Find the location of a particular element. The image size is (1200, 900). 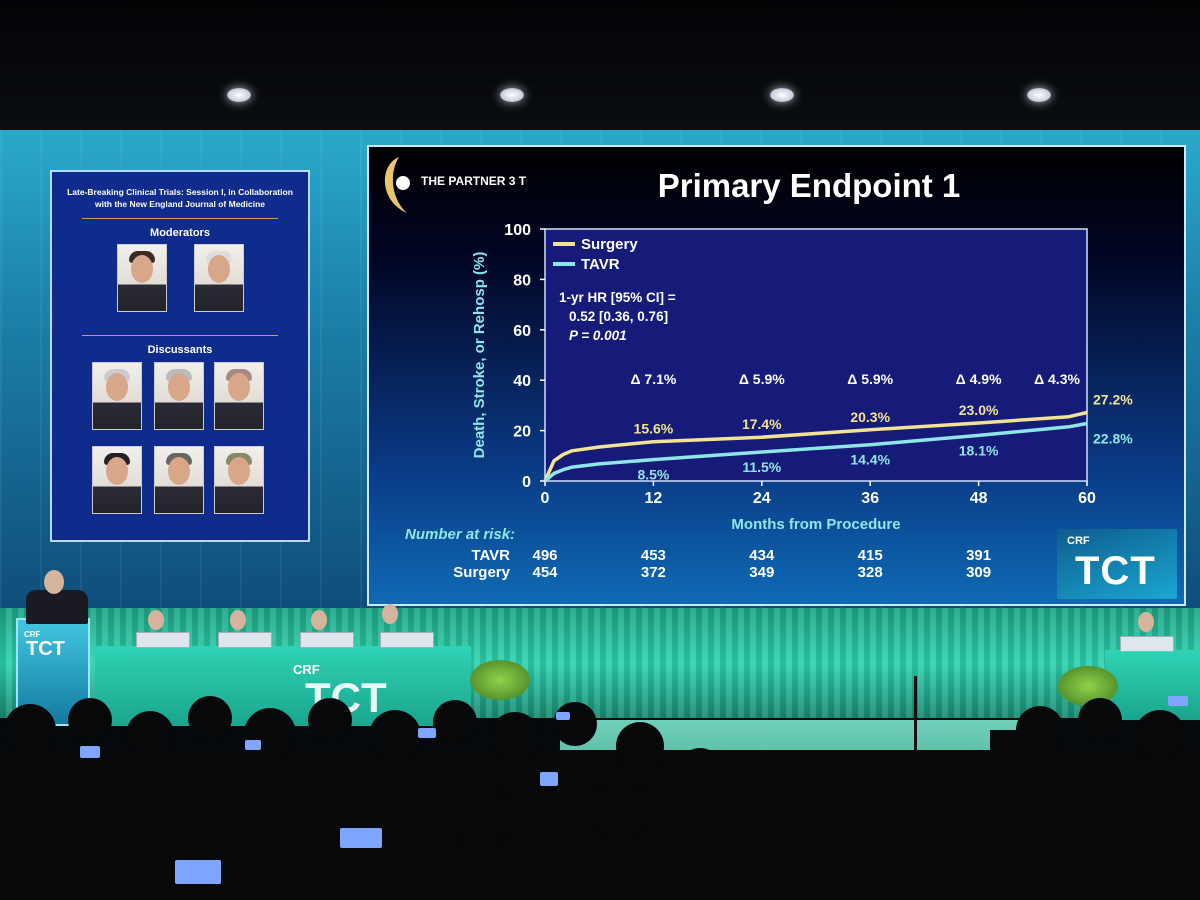

risk-value: 391 is located at coordinates (978, 555).